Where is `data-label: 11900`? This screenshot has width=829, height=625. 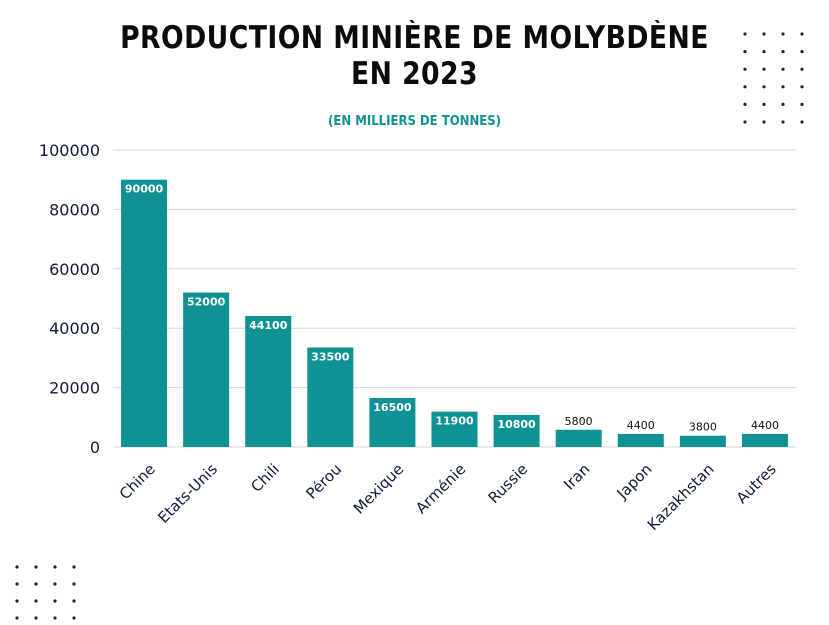
data-label: 11900 is located at coordinates (454, 421).